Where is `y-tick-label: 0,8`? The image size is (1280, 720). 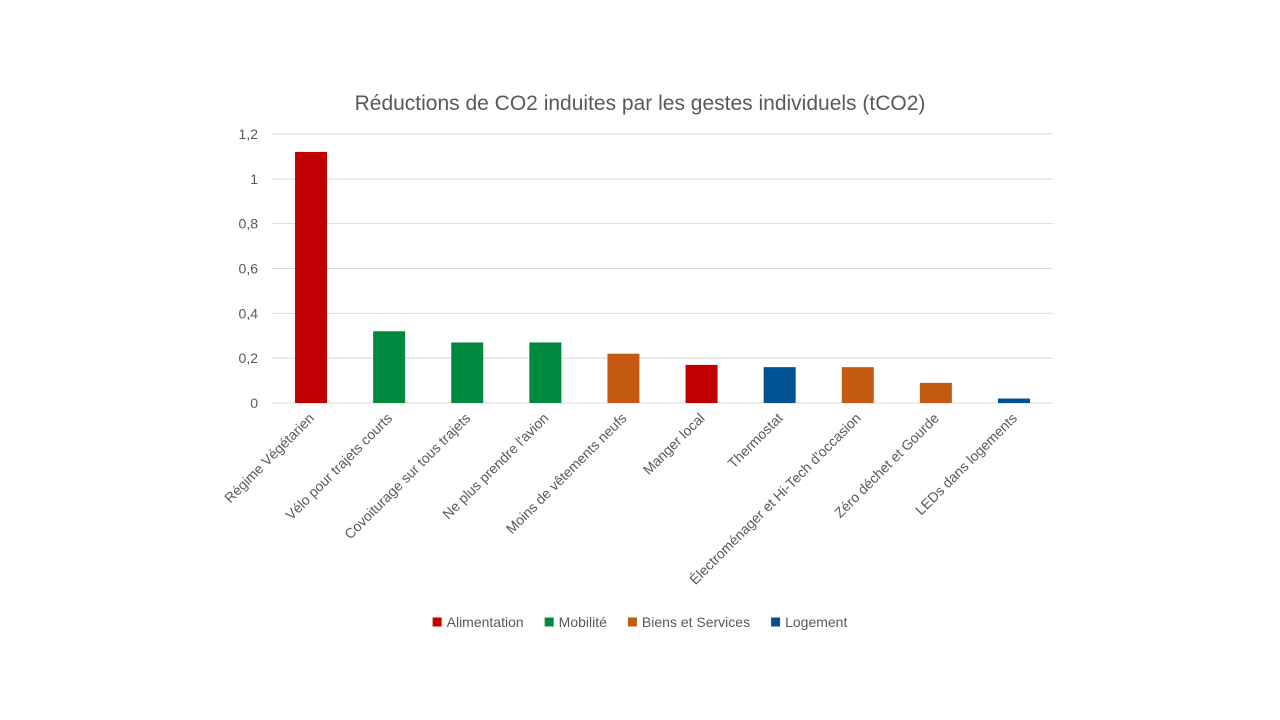
y-tick-label: 0,8 is located at coordinates (249, 224).